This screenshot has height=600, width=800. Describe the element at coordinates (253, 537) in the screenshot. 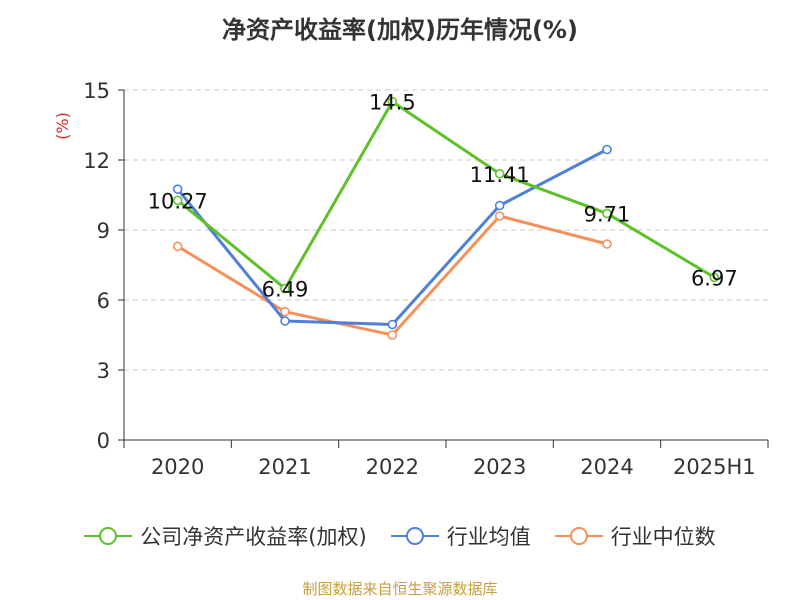

I see `legend-label: 公司净资产收益率(加权)` at that location.